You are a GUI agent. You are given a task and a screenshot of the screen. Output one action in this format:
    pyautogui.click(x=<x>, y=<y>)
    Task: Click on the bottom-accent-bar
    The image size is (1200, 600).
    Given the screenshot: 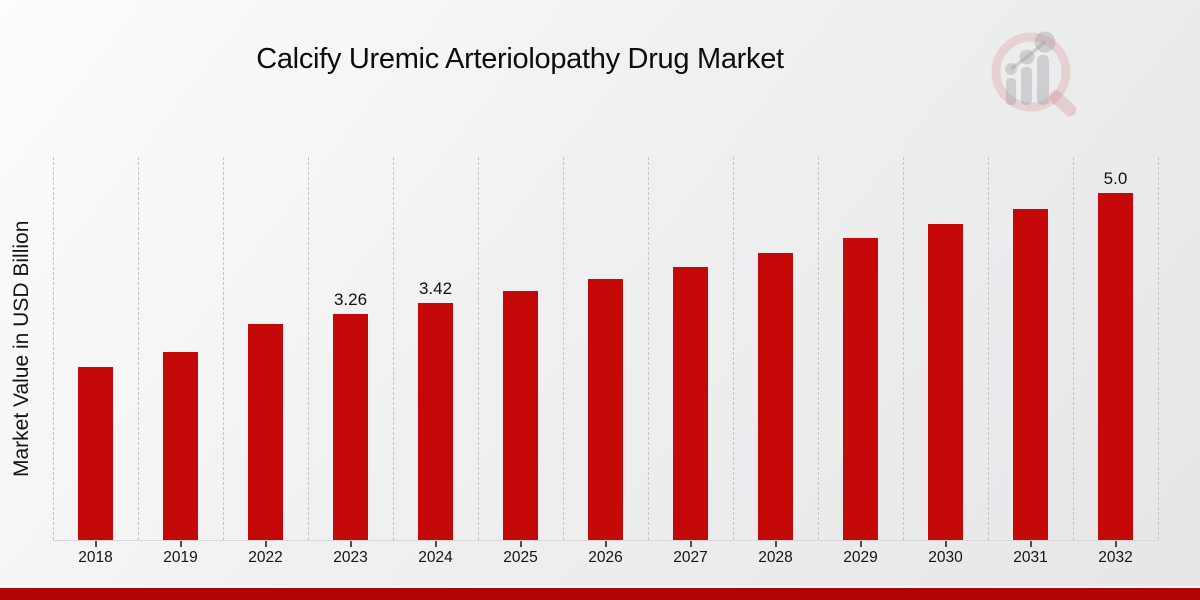 What is the action you would take?
    pyautogui.click(x=600, y=594)
    